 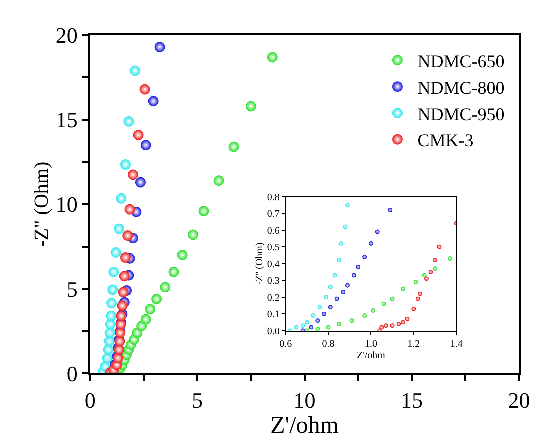 What do you see at coordinates (414, 344) in the screenshot?
I see `x-tick-label: 1.2` at bounding box center [414, 344].